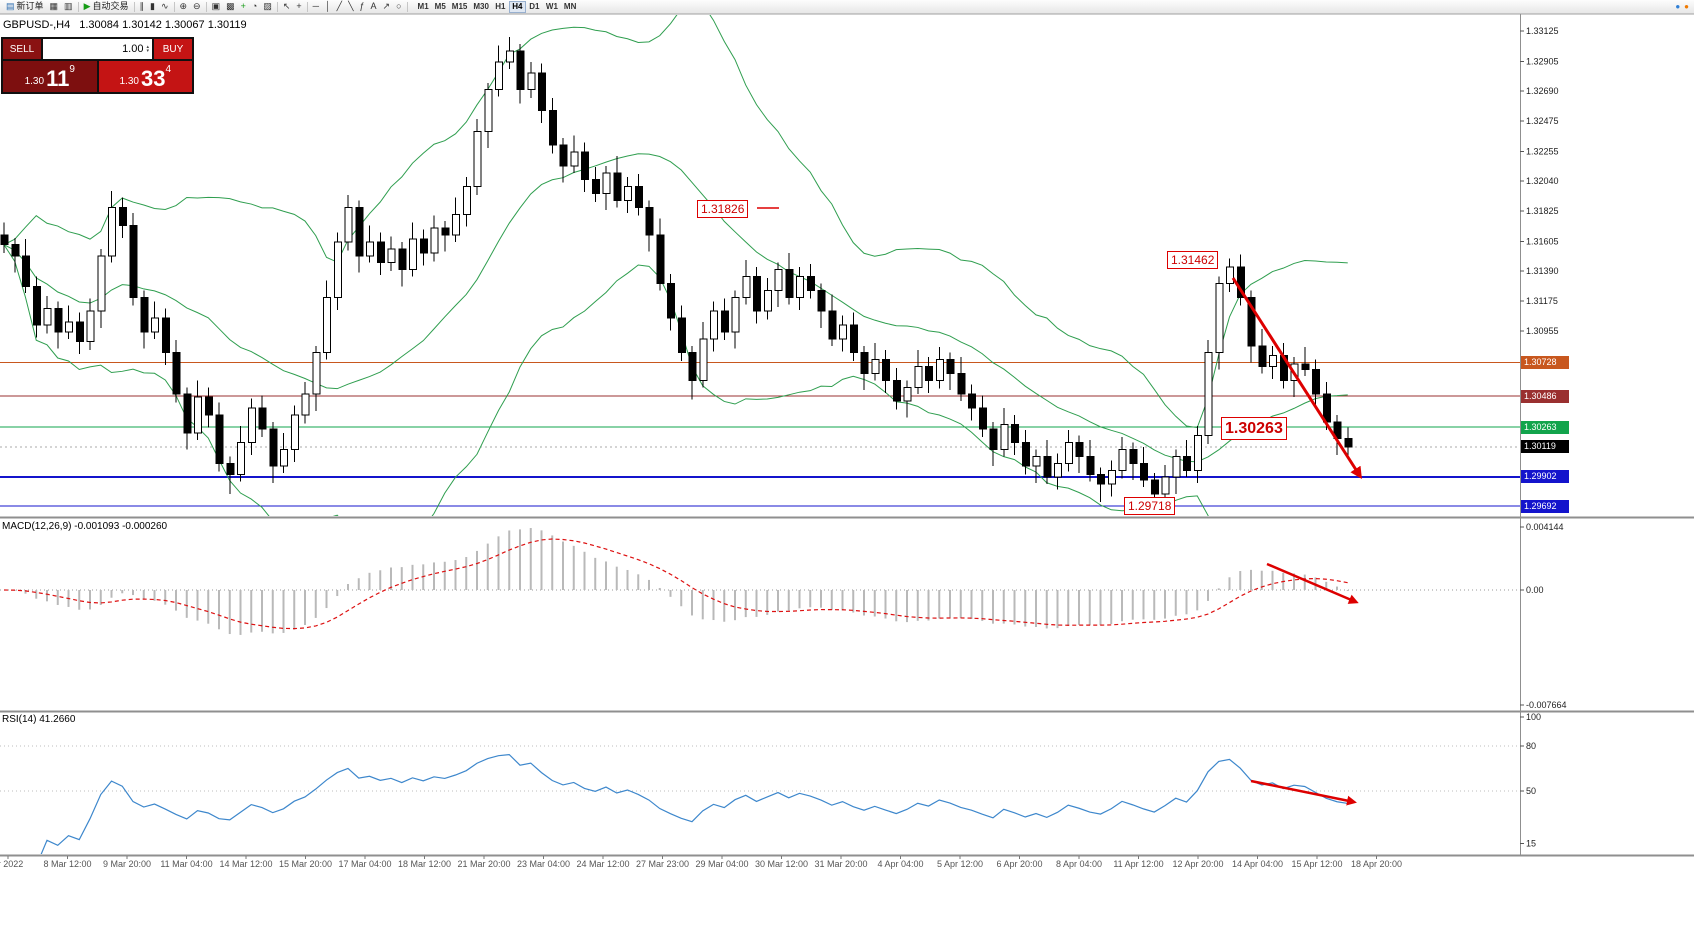 This screenshot has width=1694, height=936. What do you see at coordinates (1019, 864) in the screenshot?
I see `svg-text: 6 Apr 20:00` at bounding box center [1019, 864].